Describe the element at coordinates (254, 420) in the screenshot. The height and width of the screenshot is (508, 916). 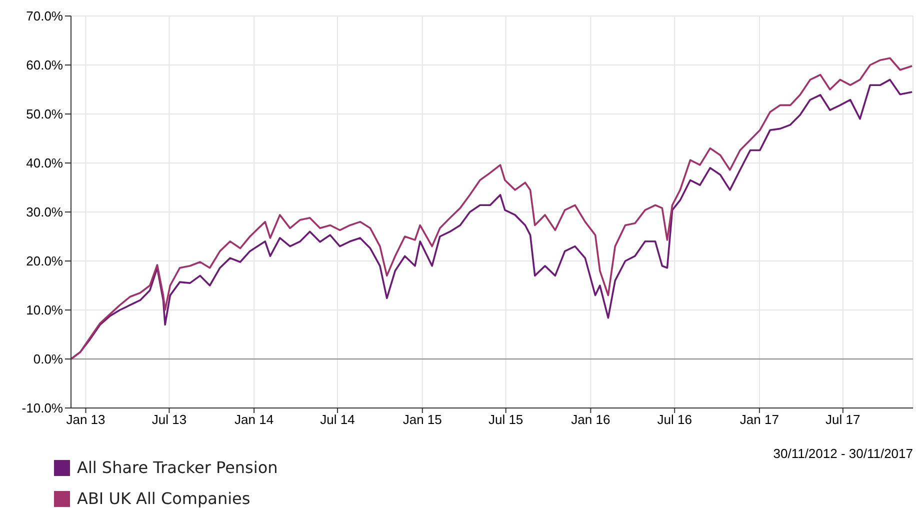
I see `x-tick-label: Jan 14` at that location.